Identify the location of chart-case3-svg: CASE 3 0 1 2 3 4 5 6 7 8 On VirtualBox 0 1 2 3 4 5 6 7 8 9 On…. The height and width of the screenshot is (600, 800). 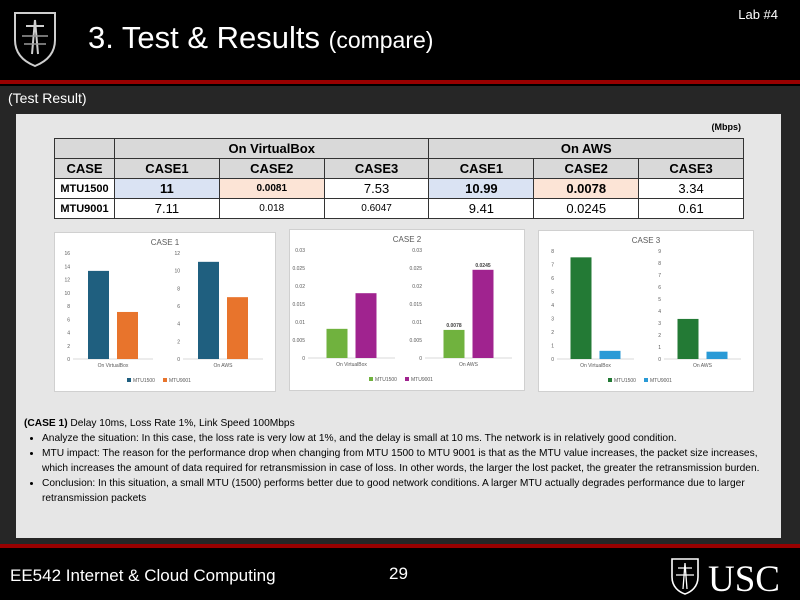
(646, 310).